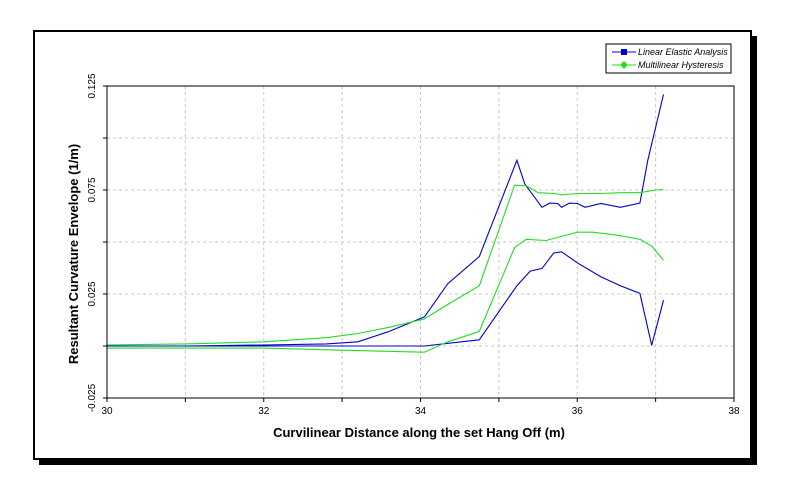 This screenshot has width=788, height=494. What do you see at coordinates (97, 242) in the screenshot?
I see `y-axis-ticks: -0.025 0.025 0.075 0.125` at bounding box center [97, 242].